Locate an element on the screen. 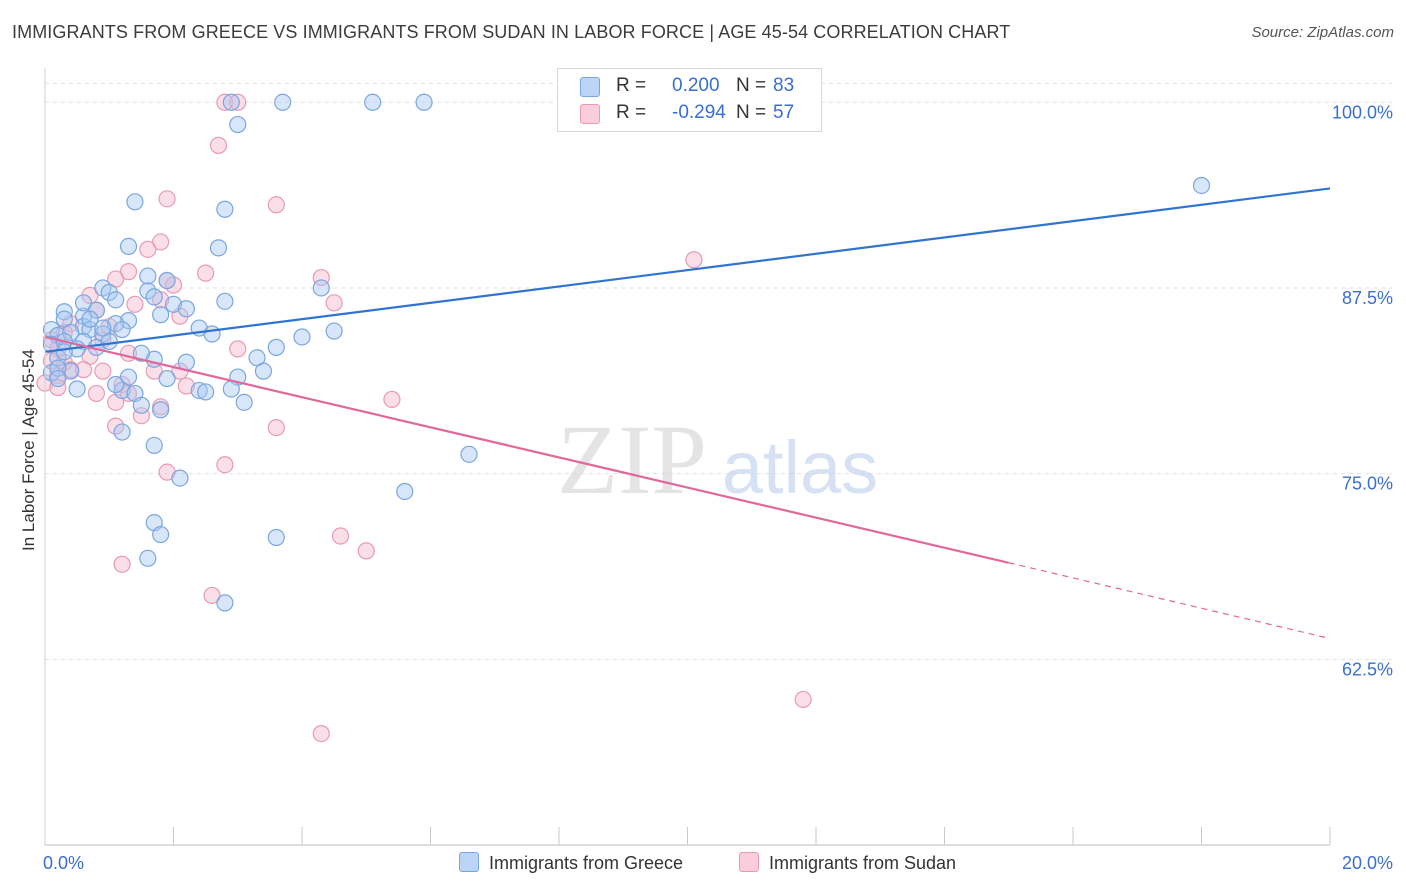 This screenshot has width=1406, height=892. legend-n-value: 57 is located at coordinates (784, 112).